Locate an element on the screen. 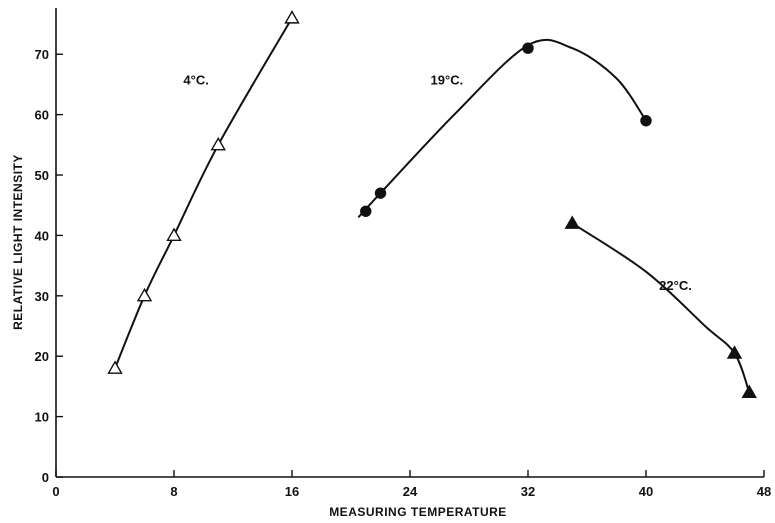 The image size is (775, 523). y-tick-label: 30 is located at coordinates (42, 296).